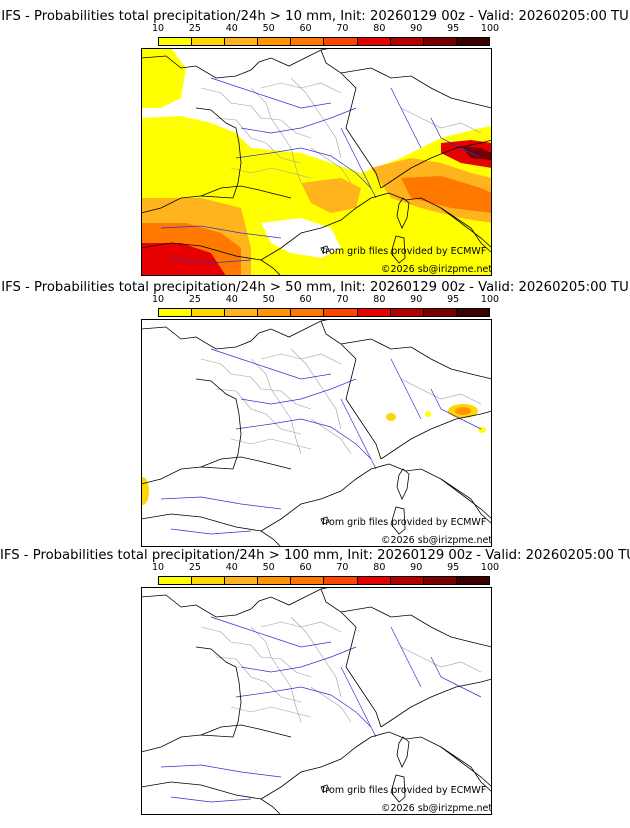 This screenshot has height=828, width=630. Describe the element at coordinates (490, 299) in the screenshot. I see `colorbar-tick-label: 100` at that location.